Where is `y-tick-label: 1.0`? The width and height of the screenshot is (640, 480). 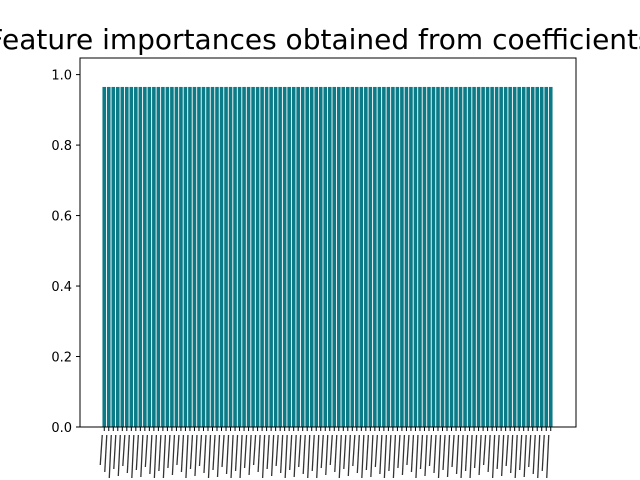 y-tick-label: 1.0 is located at coordinates (61, 76).